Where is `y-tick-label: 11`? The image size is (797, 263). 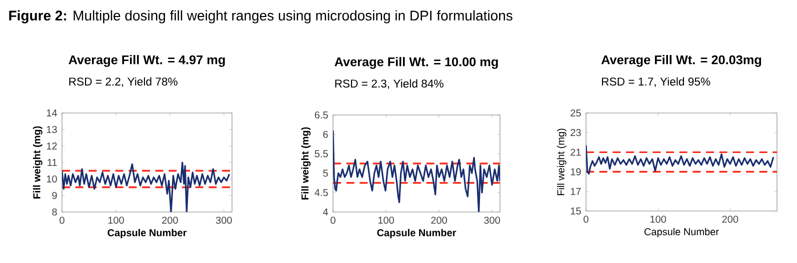 y-tick-label: 11 is located at coordinates (52, 162).